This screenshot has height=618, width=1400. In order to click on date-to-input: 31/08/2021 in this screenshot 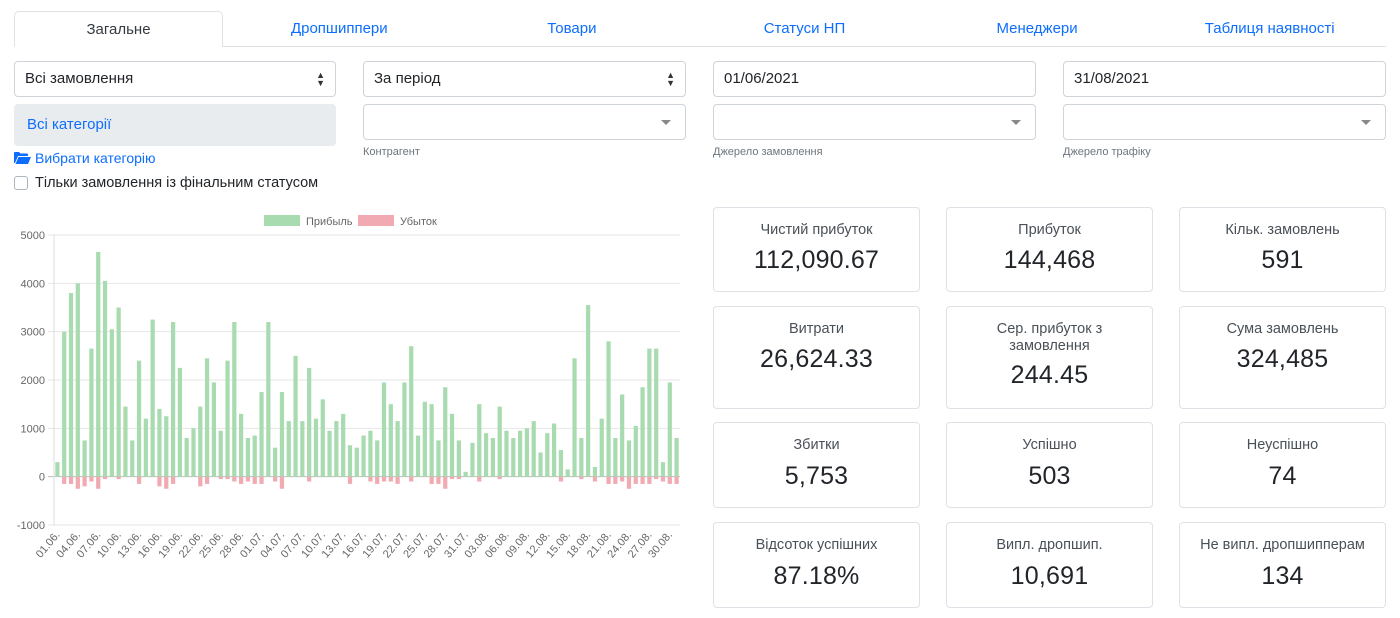, I will do `click(1224, 79)`.